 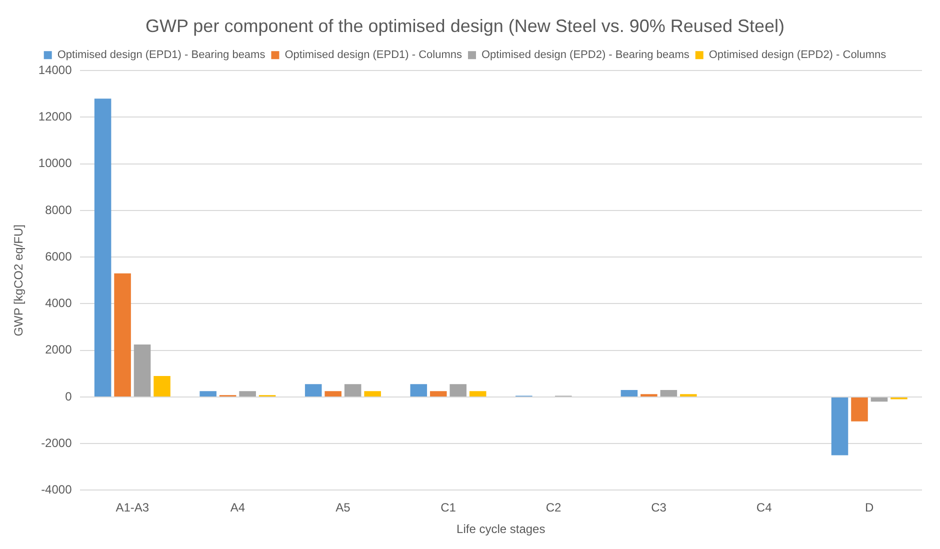 What do you see at coordinates (869, 507) in the screenshot?
I see `x-tick-label: D` at bounding box center [869, 507].